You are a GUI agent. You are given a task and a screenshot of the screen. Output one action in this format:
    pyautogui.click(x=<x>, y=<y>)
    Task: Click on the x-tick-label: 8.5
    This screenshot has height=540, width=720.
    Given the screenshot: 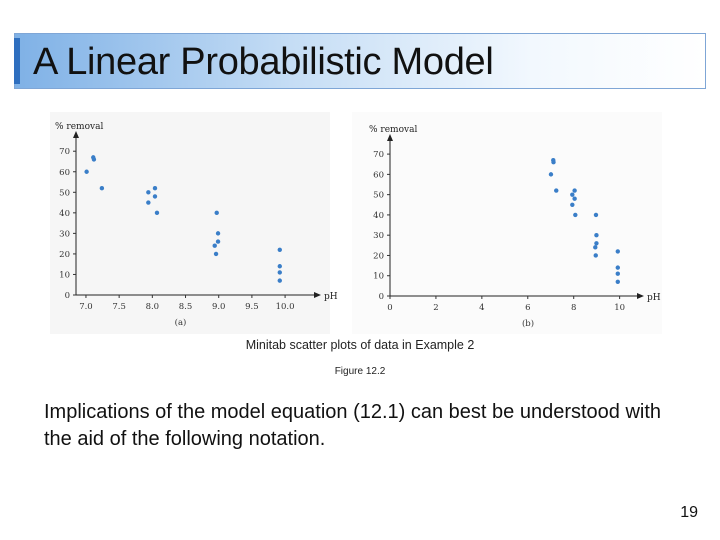 What is the action you would take?
    pyautogui.click(x=186, y=307)
    